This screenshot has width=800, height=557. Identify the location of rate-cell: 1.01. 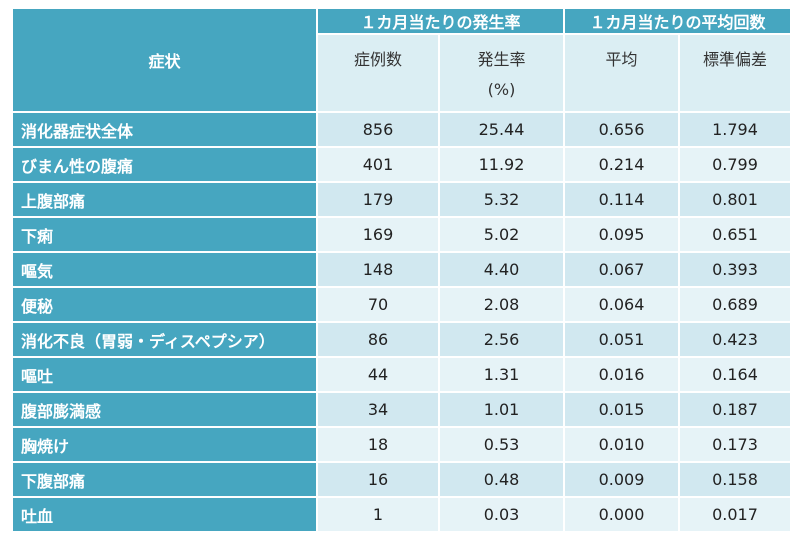
(501, 409).